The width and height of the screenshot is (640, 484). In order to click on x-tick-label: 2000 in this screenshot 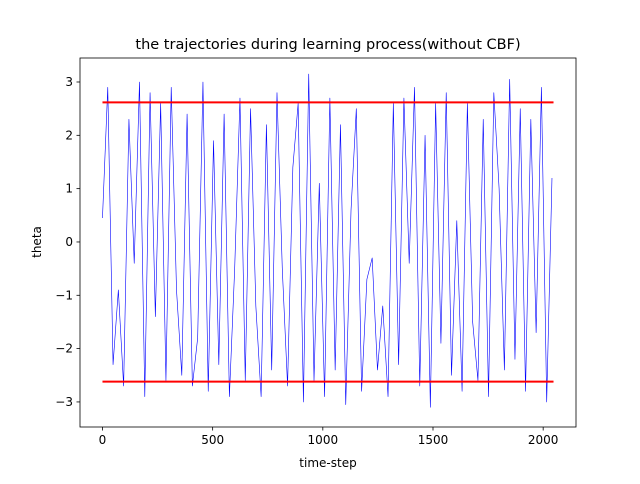, I will do `click(543, 440)`.